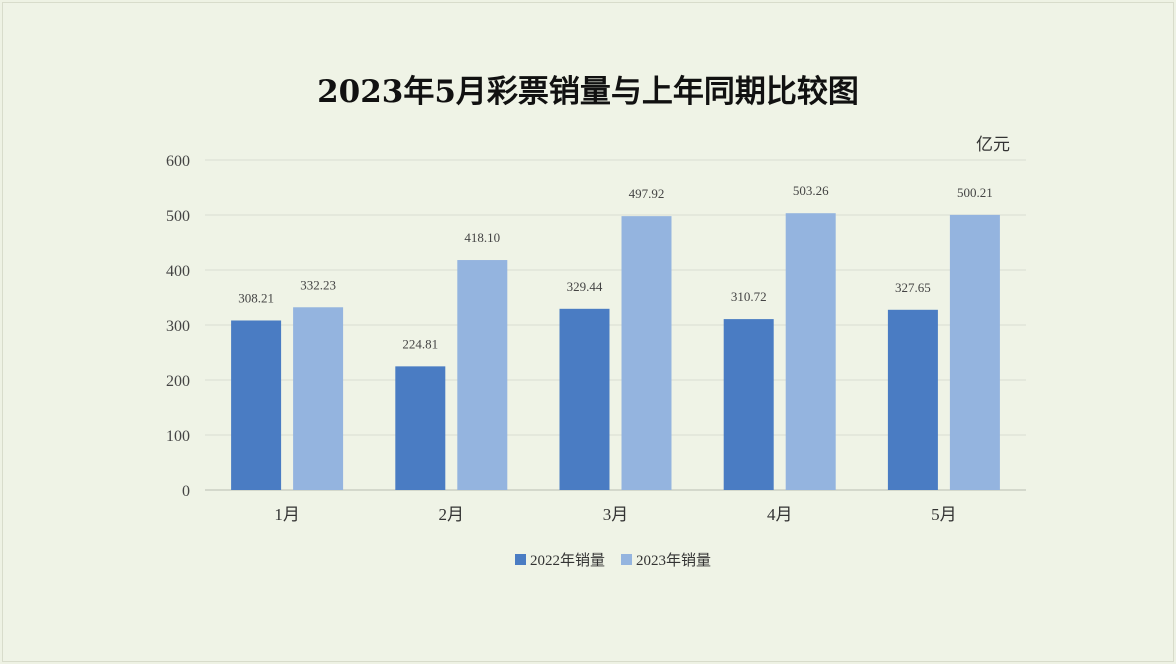  Describe the element at coordinates (811, 190) in the screenshot. I see `data-label: 503.26` at that location.